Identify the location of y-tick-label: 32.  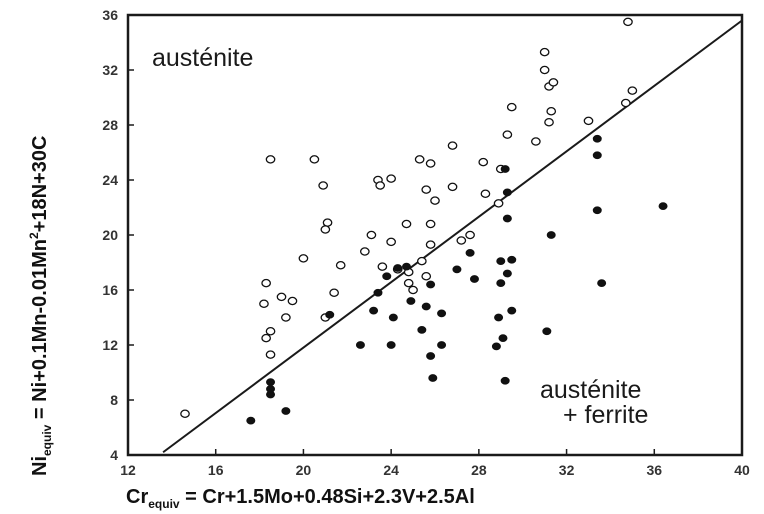
(110, 70).